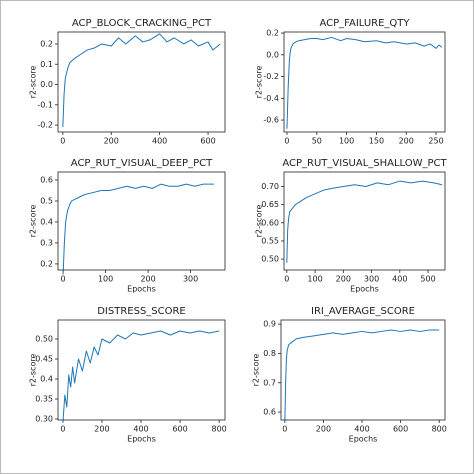 The image size is (474, 474). What do you see at coordinates (44, 419) in the screenshot?
I see `y-tick-label: 0.30` at bounding box center [44, 419].